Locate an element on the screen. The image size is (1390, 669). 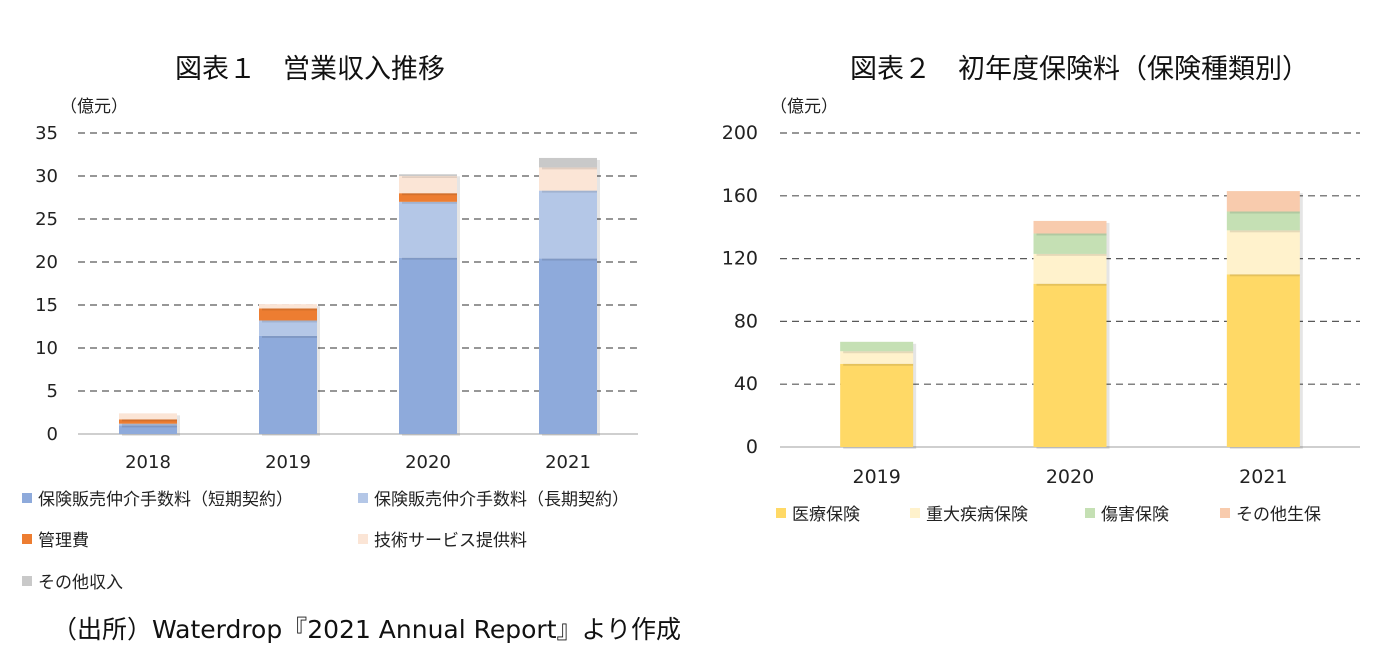
y-tick-label: 25 is located at coordinates (46, 219).